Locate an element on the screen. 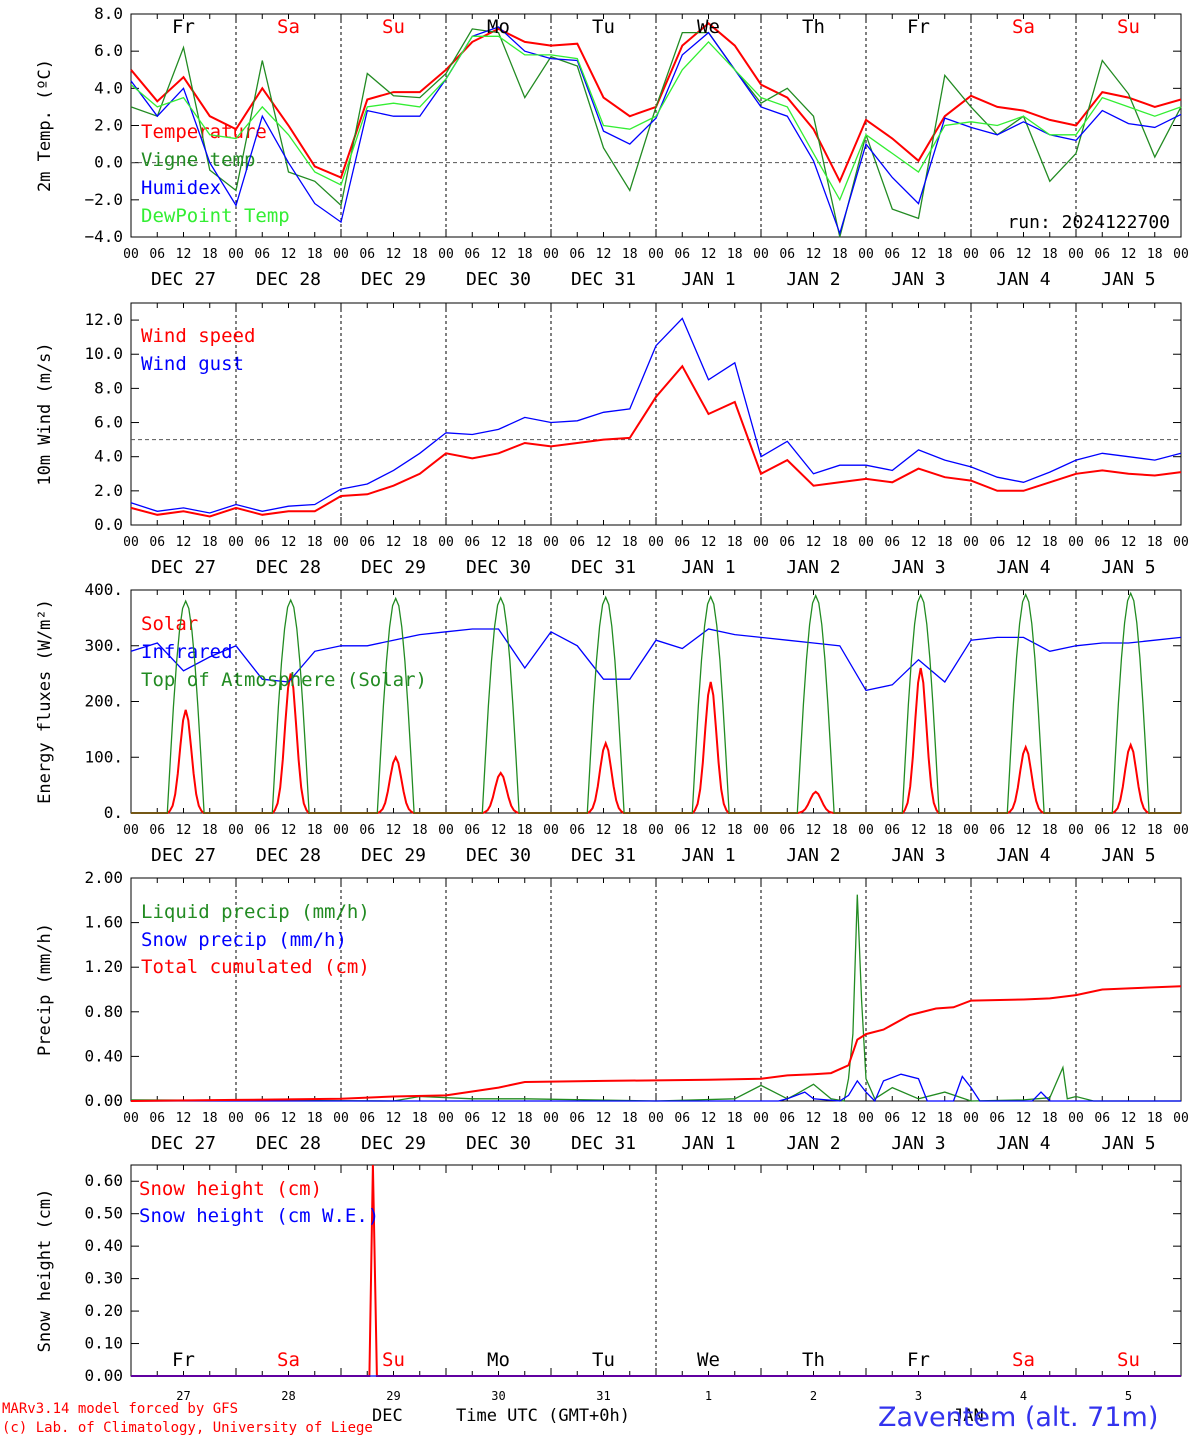 The width and height of the screenshot is (1194, 1440). weekday-label: Mo is located at coordinates (498, 1360).